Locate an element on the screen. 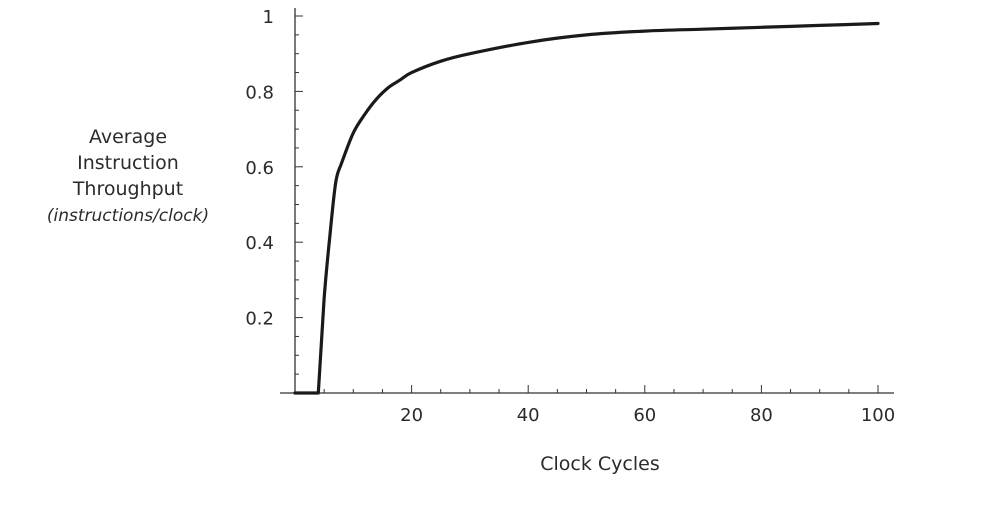 This screenshot has width=982, height=506. x-tick-label: 80 is located at coordinates (761, 415).